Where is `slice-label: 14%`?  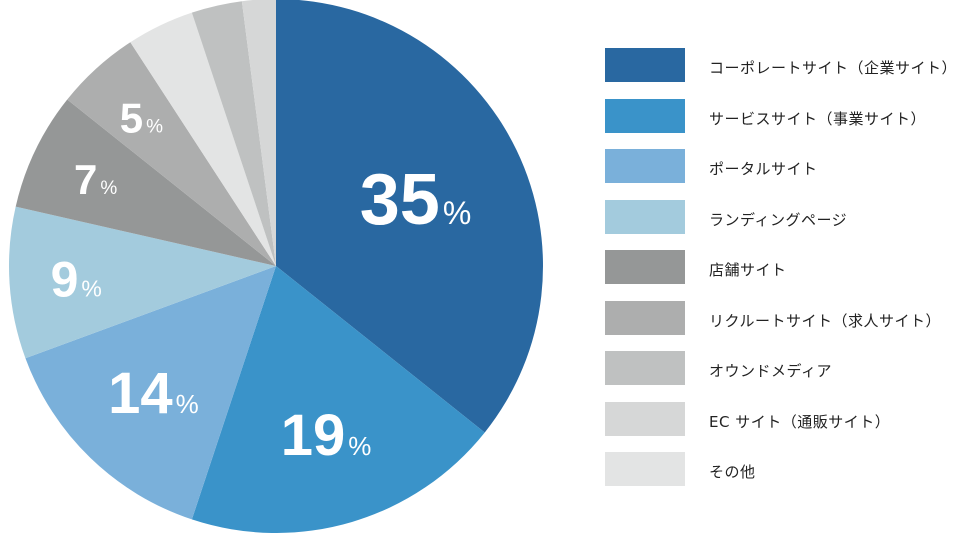
slice-label: 14% is located at coordinates (153, 393).